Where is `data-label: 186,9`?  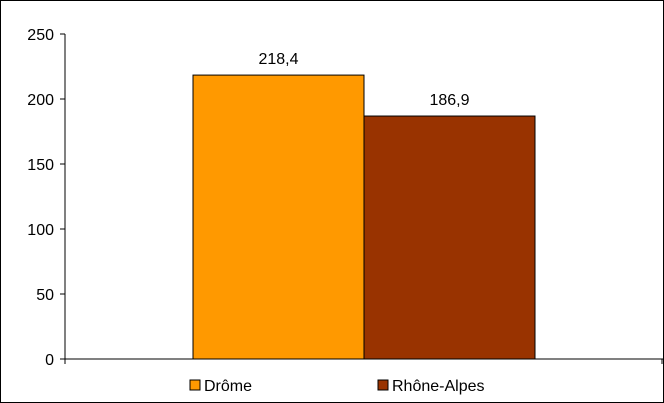 data-label: 186,9 is located at coordinates (449, 100).